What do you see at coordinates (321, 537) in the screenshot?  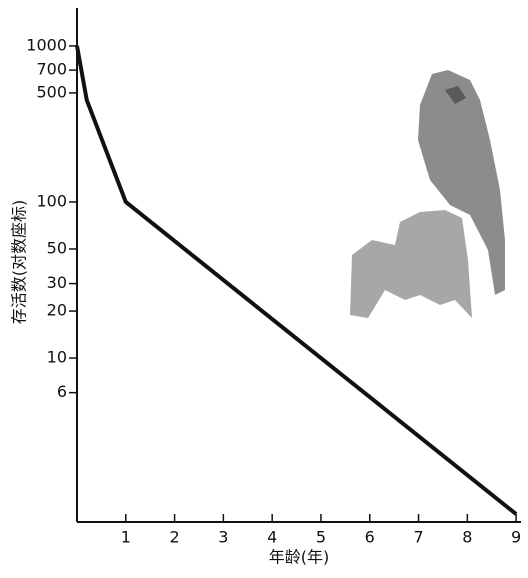 I see `x-tick-label: 5` at bounding box center [321, 537].